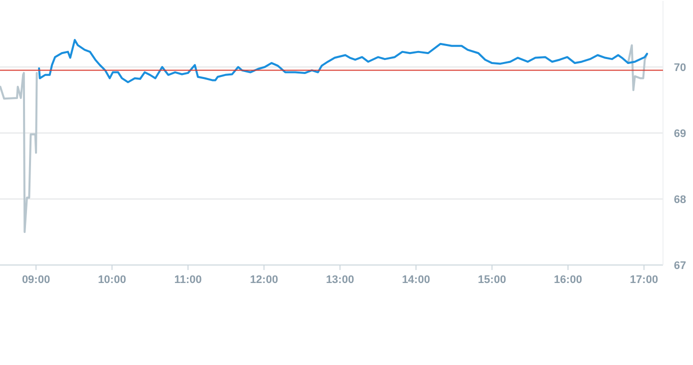  What do you see at coordinates (36, 280) in the screenshot?
I see `x-tick-label: 09:00` at bounding box center [36, 280].